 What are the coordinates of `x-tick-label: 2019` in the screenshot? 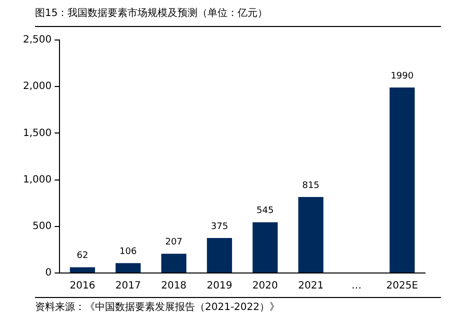 It's located at (219, 286).